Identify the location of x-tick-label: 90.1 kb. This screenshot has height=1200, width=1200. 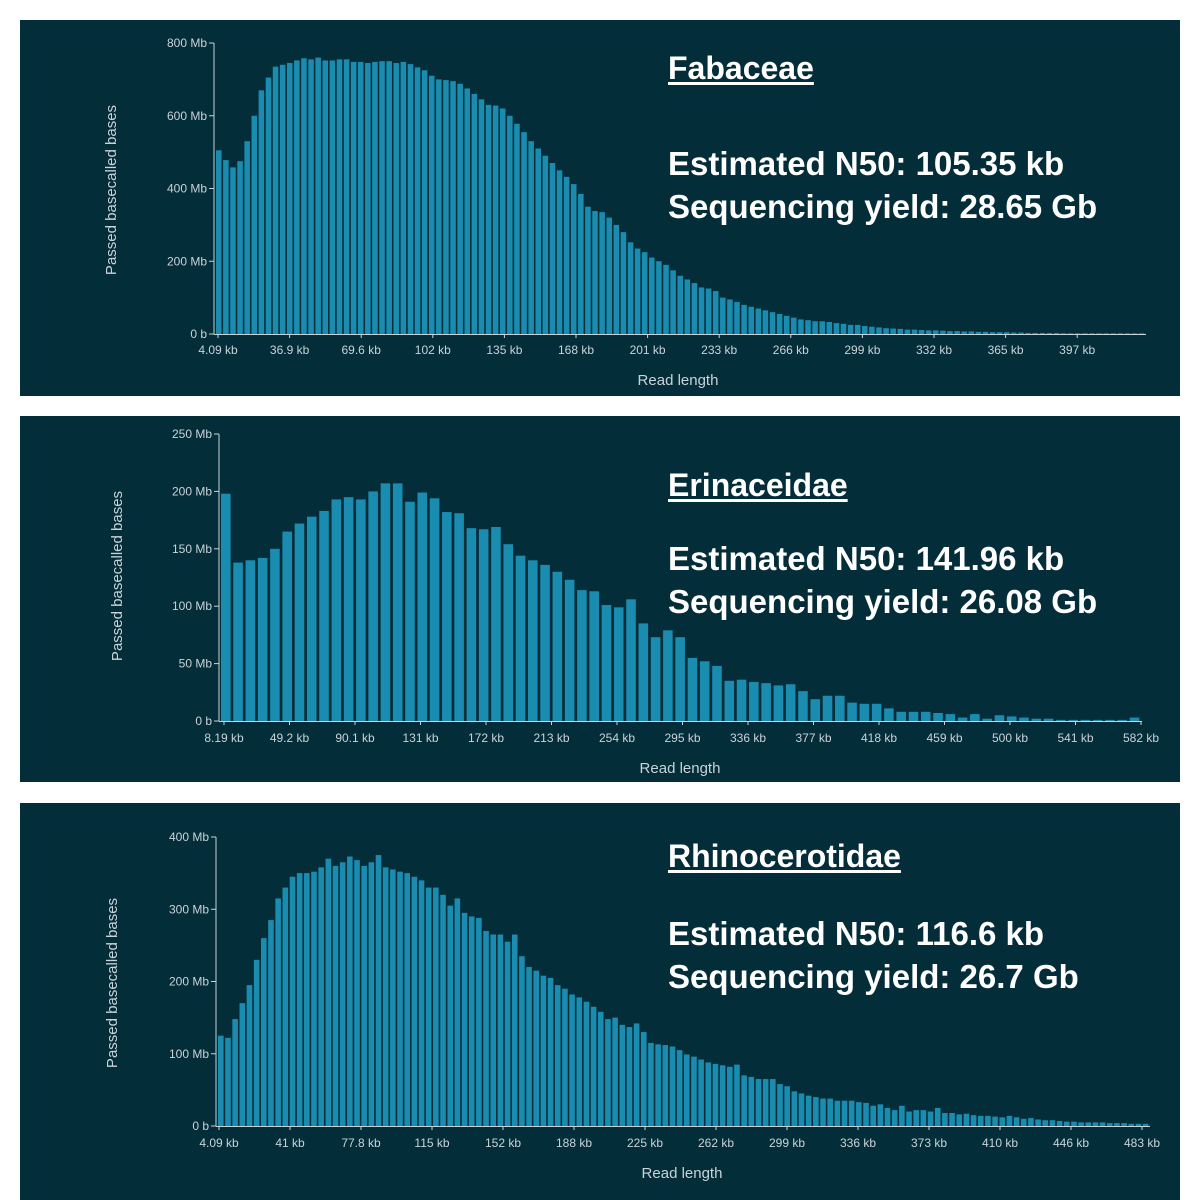
(355, 738).